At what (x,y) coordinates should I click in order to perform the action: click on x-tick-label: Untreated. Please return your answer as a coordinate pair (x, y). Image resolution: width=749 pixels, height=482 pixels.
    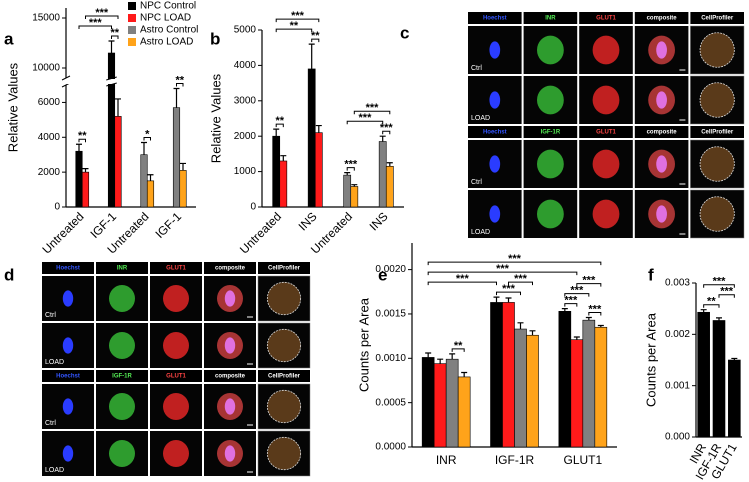
    Looking at the image, I should click on (62, 232).